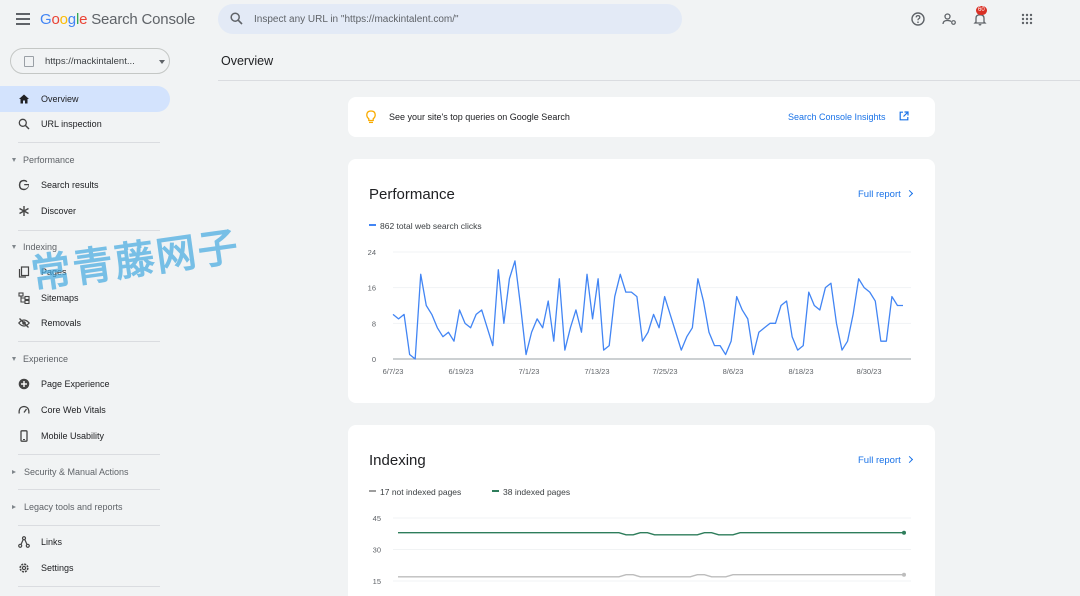 The height and width of the screenshot is (596, 1080). Describe the element at coordinates (117, 19) in the screenshot. I see `app-logo: Google Search Console` at that location.